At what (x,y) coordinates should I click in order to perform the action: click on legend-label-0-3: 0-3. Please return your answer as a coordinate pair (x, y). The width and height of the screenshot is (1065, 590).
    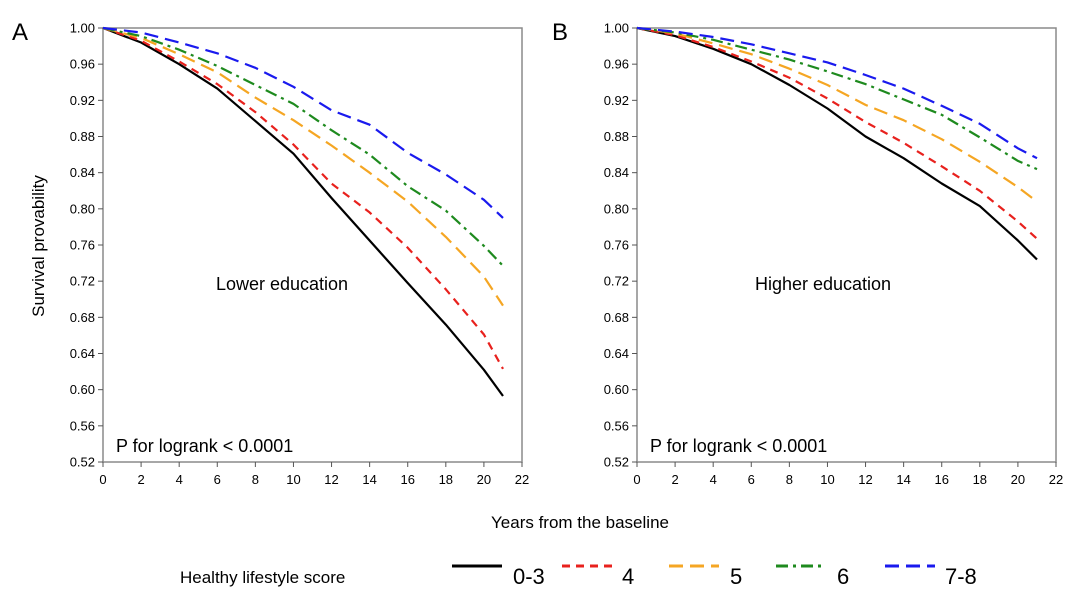
    Looking at the image, I should click on (529, 576).